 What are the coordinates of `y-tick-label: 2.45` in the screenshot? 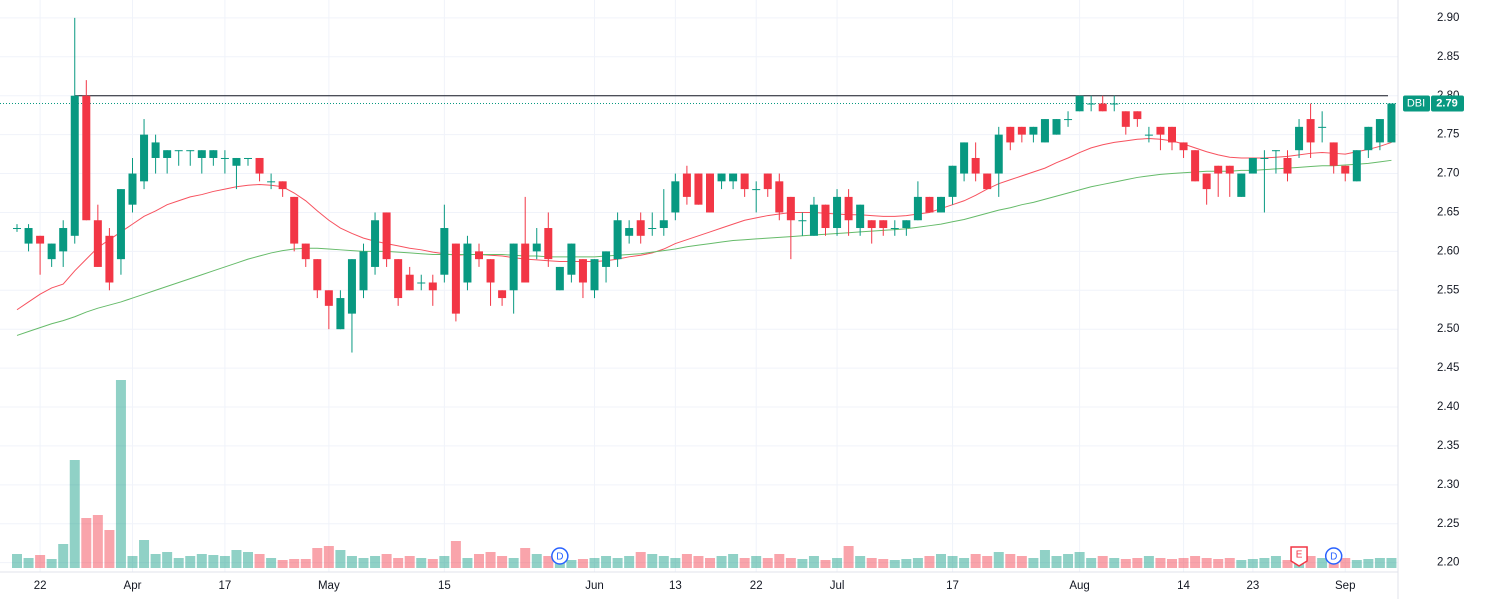 It's located at (1448, 368).